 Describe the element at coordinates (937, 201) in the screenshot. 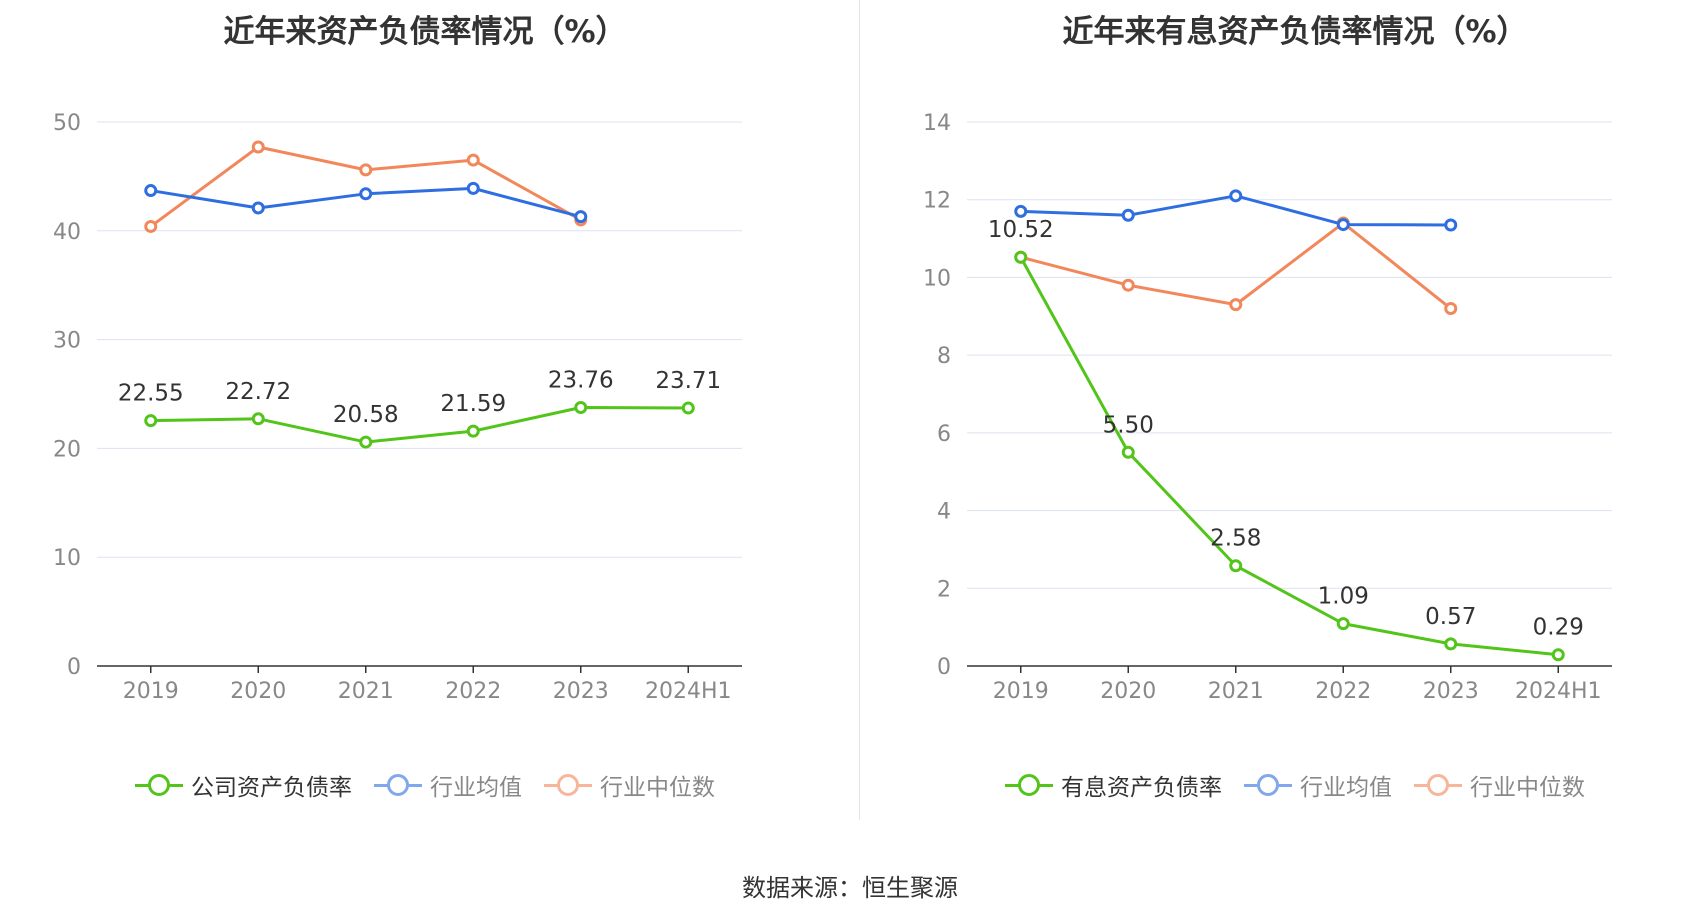

I see `y-tick-label: 12` at that location.